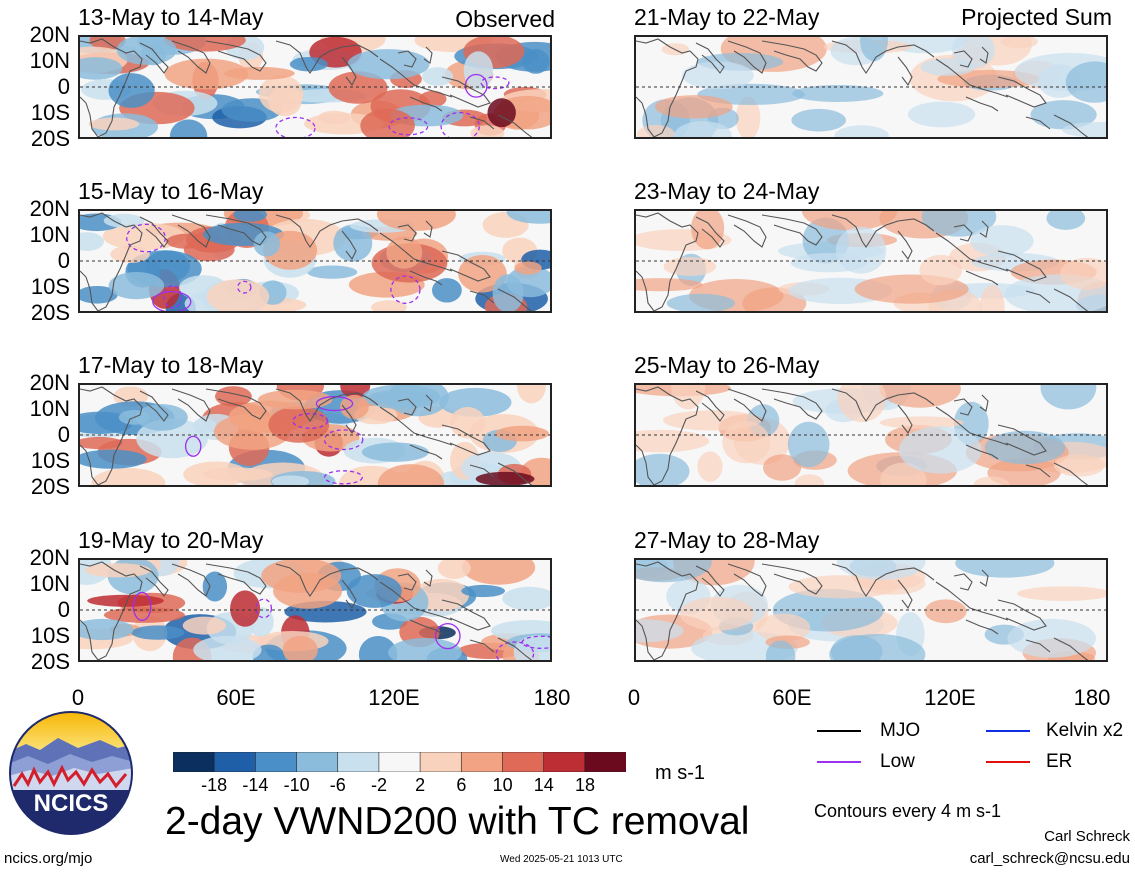  I want to click on legend-line-er, so click(1008, 762).